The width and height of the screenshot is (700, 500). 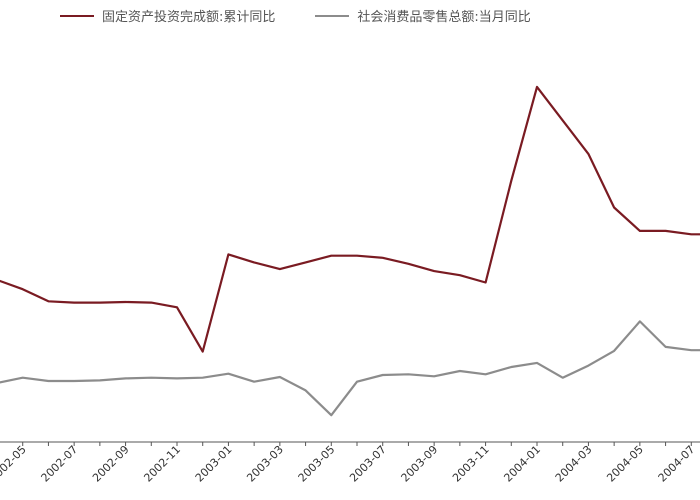 What do you see at coordinates (60, 464) in the screenshot?
I see `x-tick-label: 2002-07` at bounding box center [60, 464].